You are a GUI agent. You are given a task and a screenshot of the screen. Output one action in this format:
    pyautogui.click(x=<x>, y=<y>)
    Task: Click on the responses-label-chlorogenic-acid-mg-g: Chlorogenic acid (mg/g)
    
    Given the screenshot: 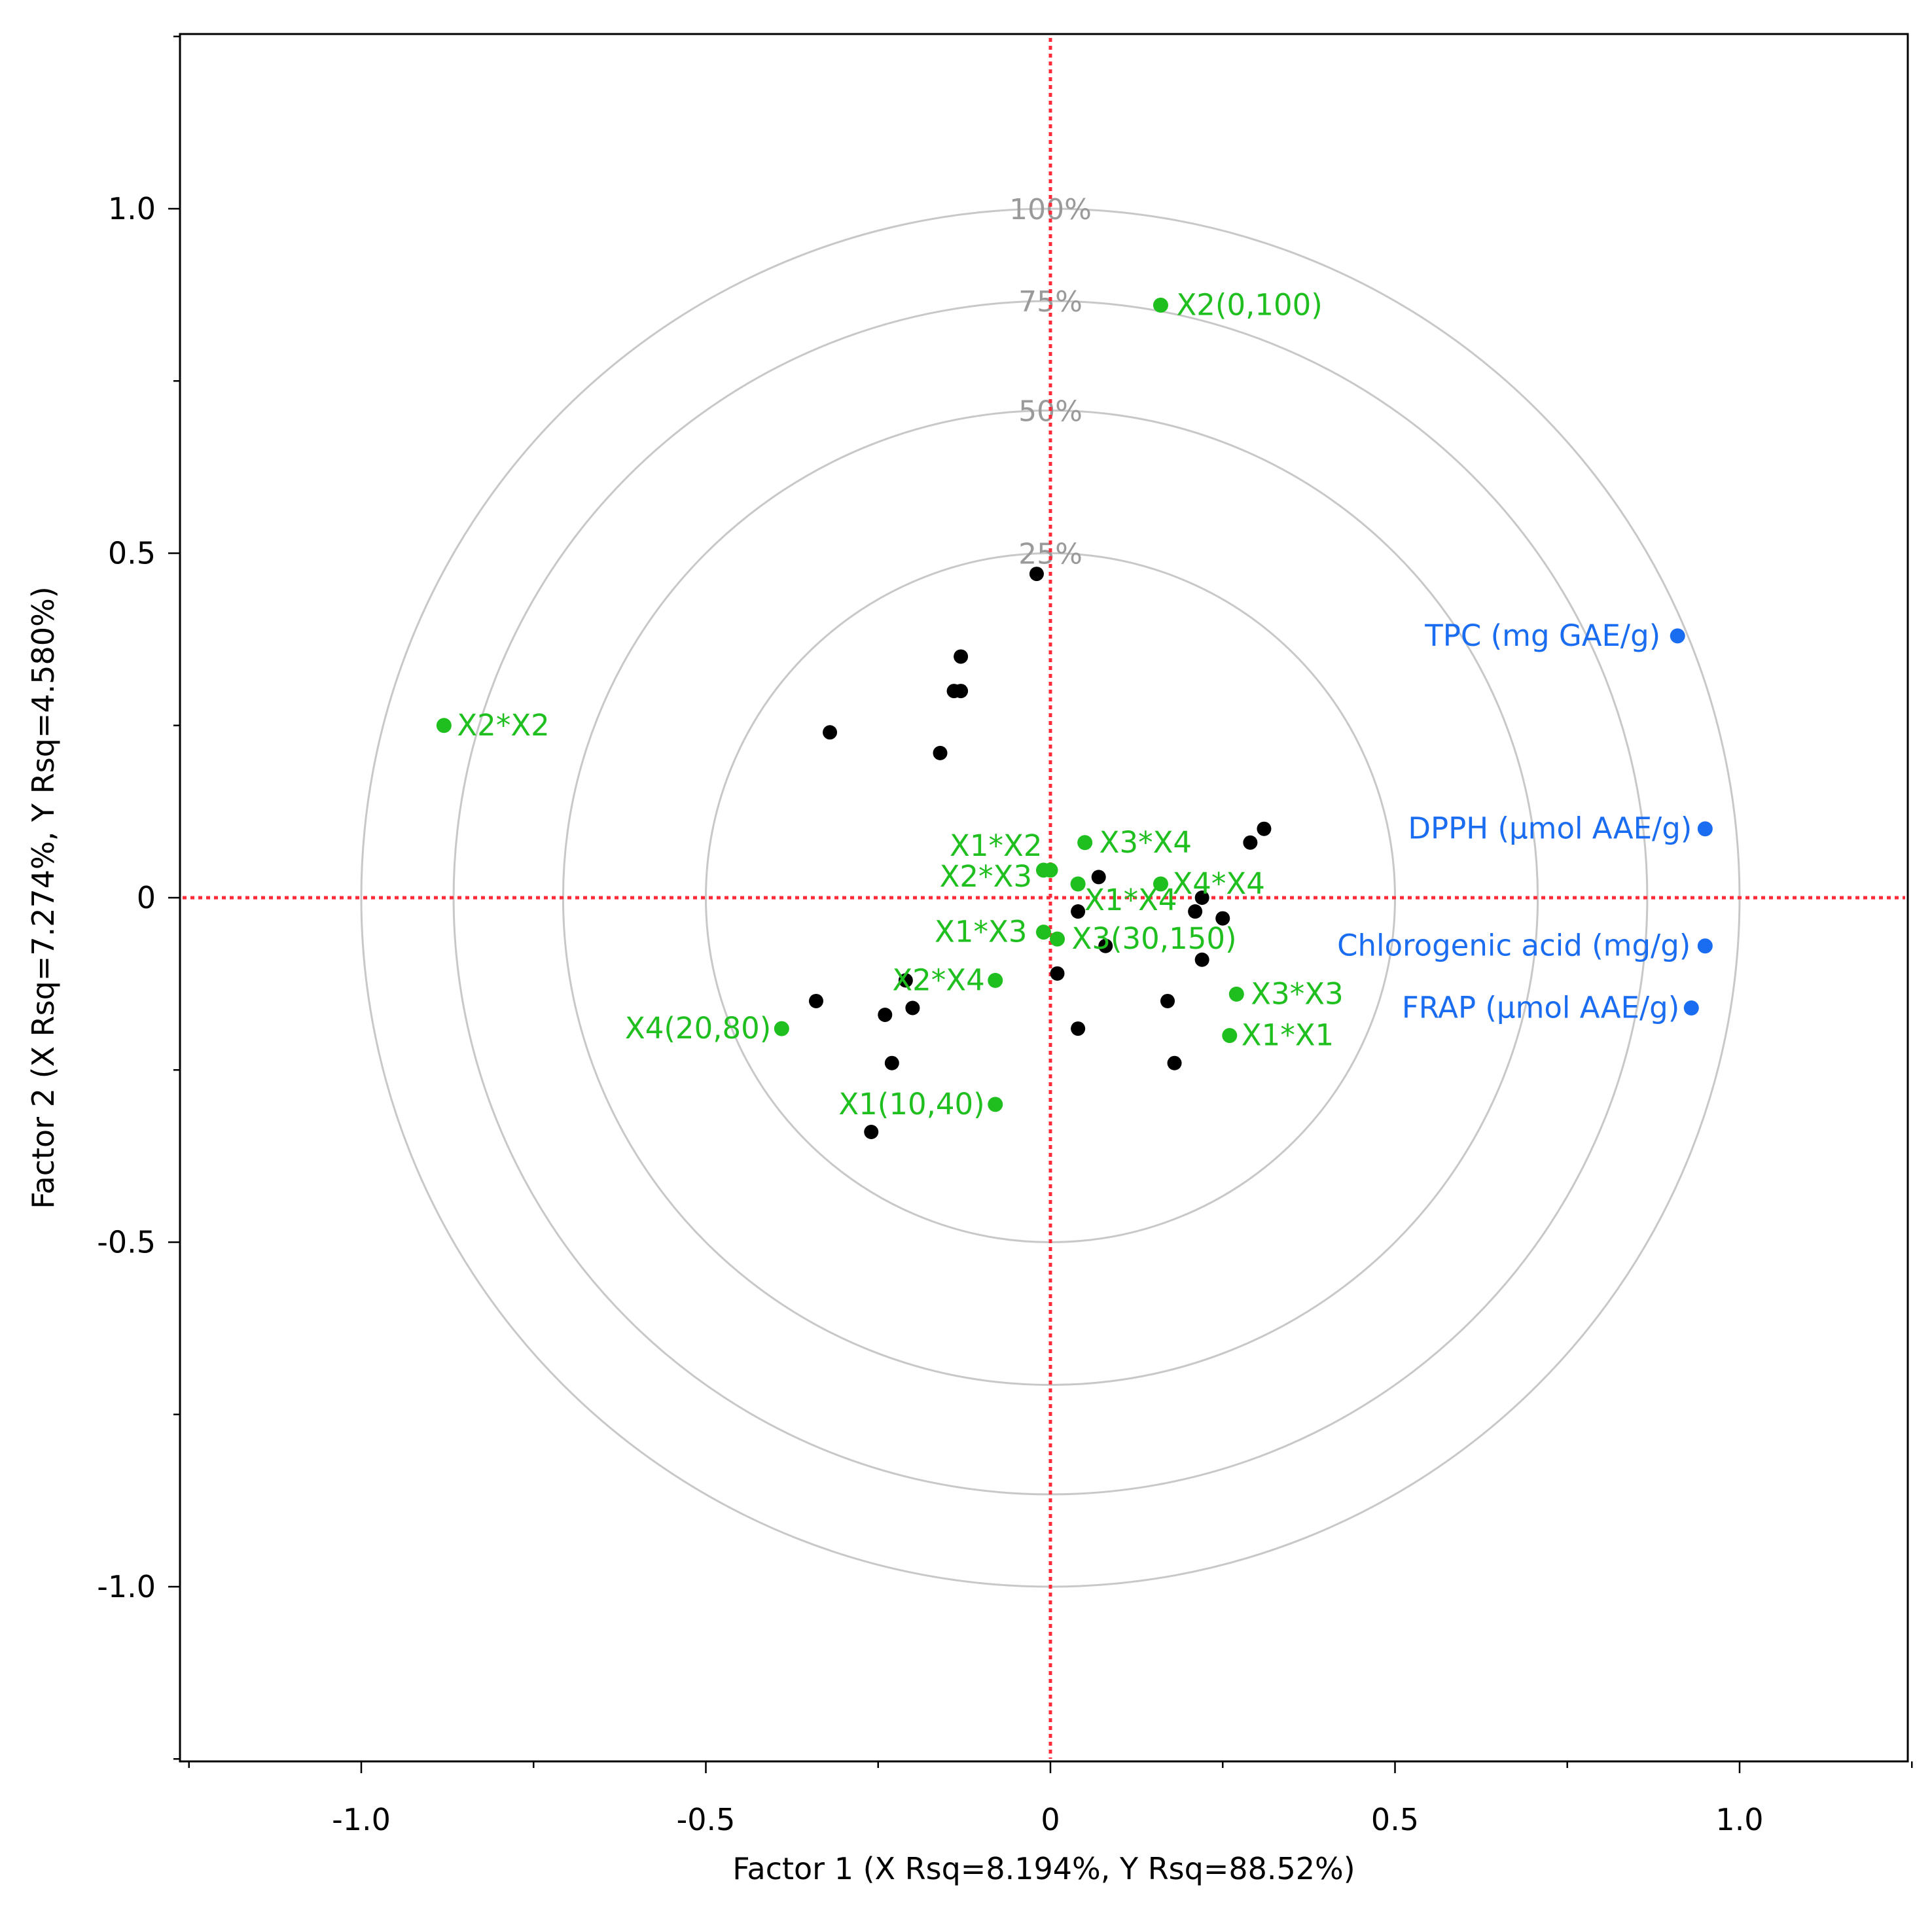 What is the action you would take?
    pyautogui.click(x=1513, y=945)
    